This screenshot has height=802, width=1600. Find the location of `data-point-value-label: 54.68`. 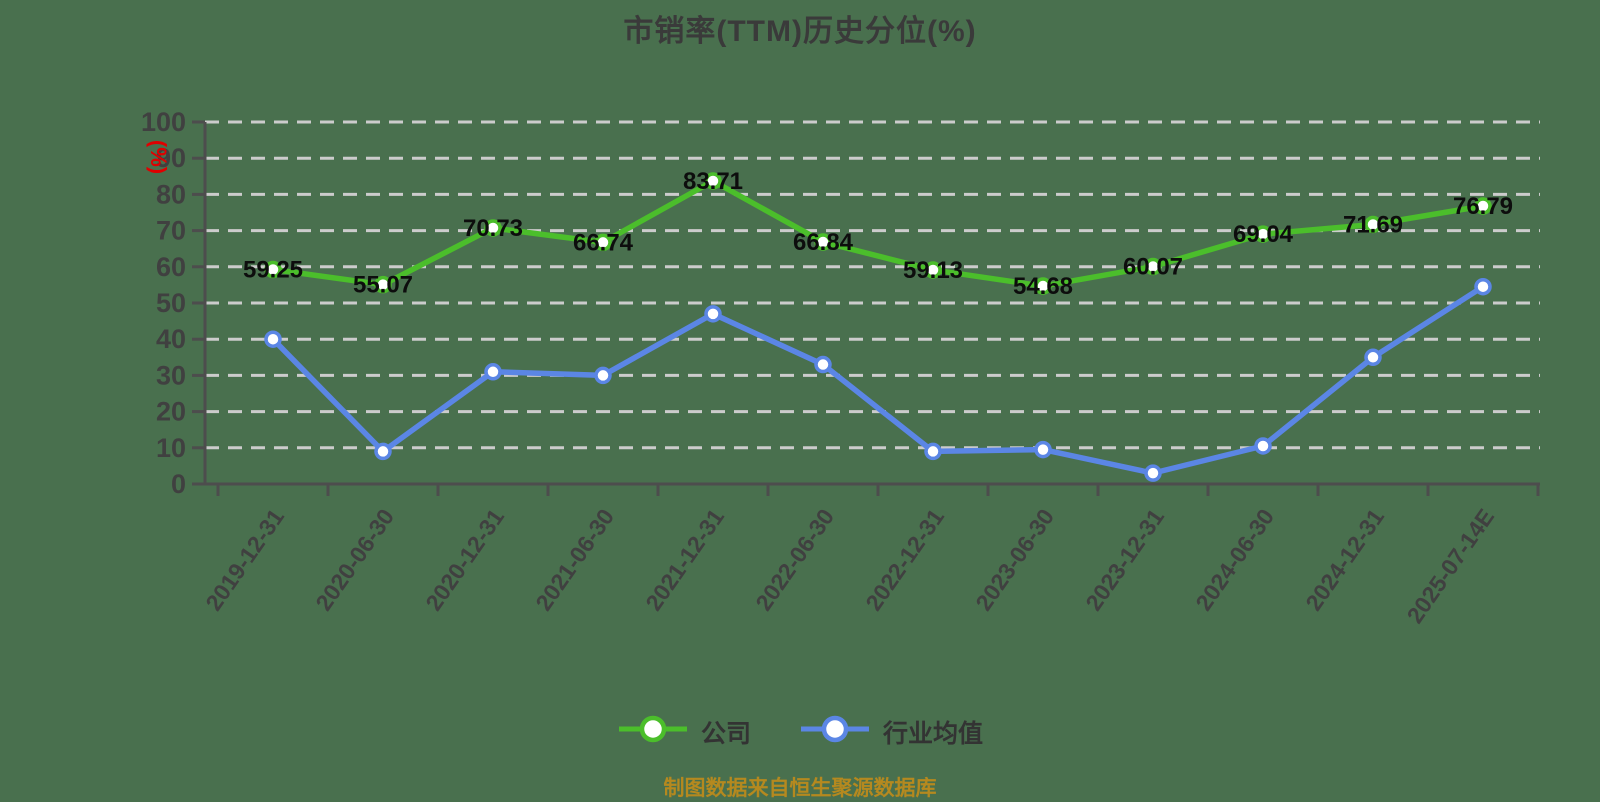

data-point-value-label: 54.68 is located at coordinates (1043, 286).